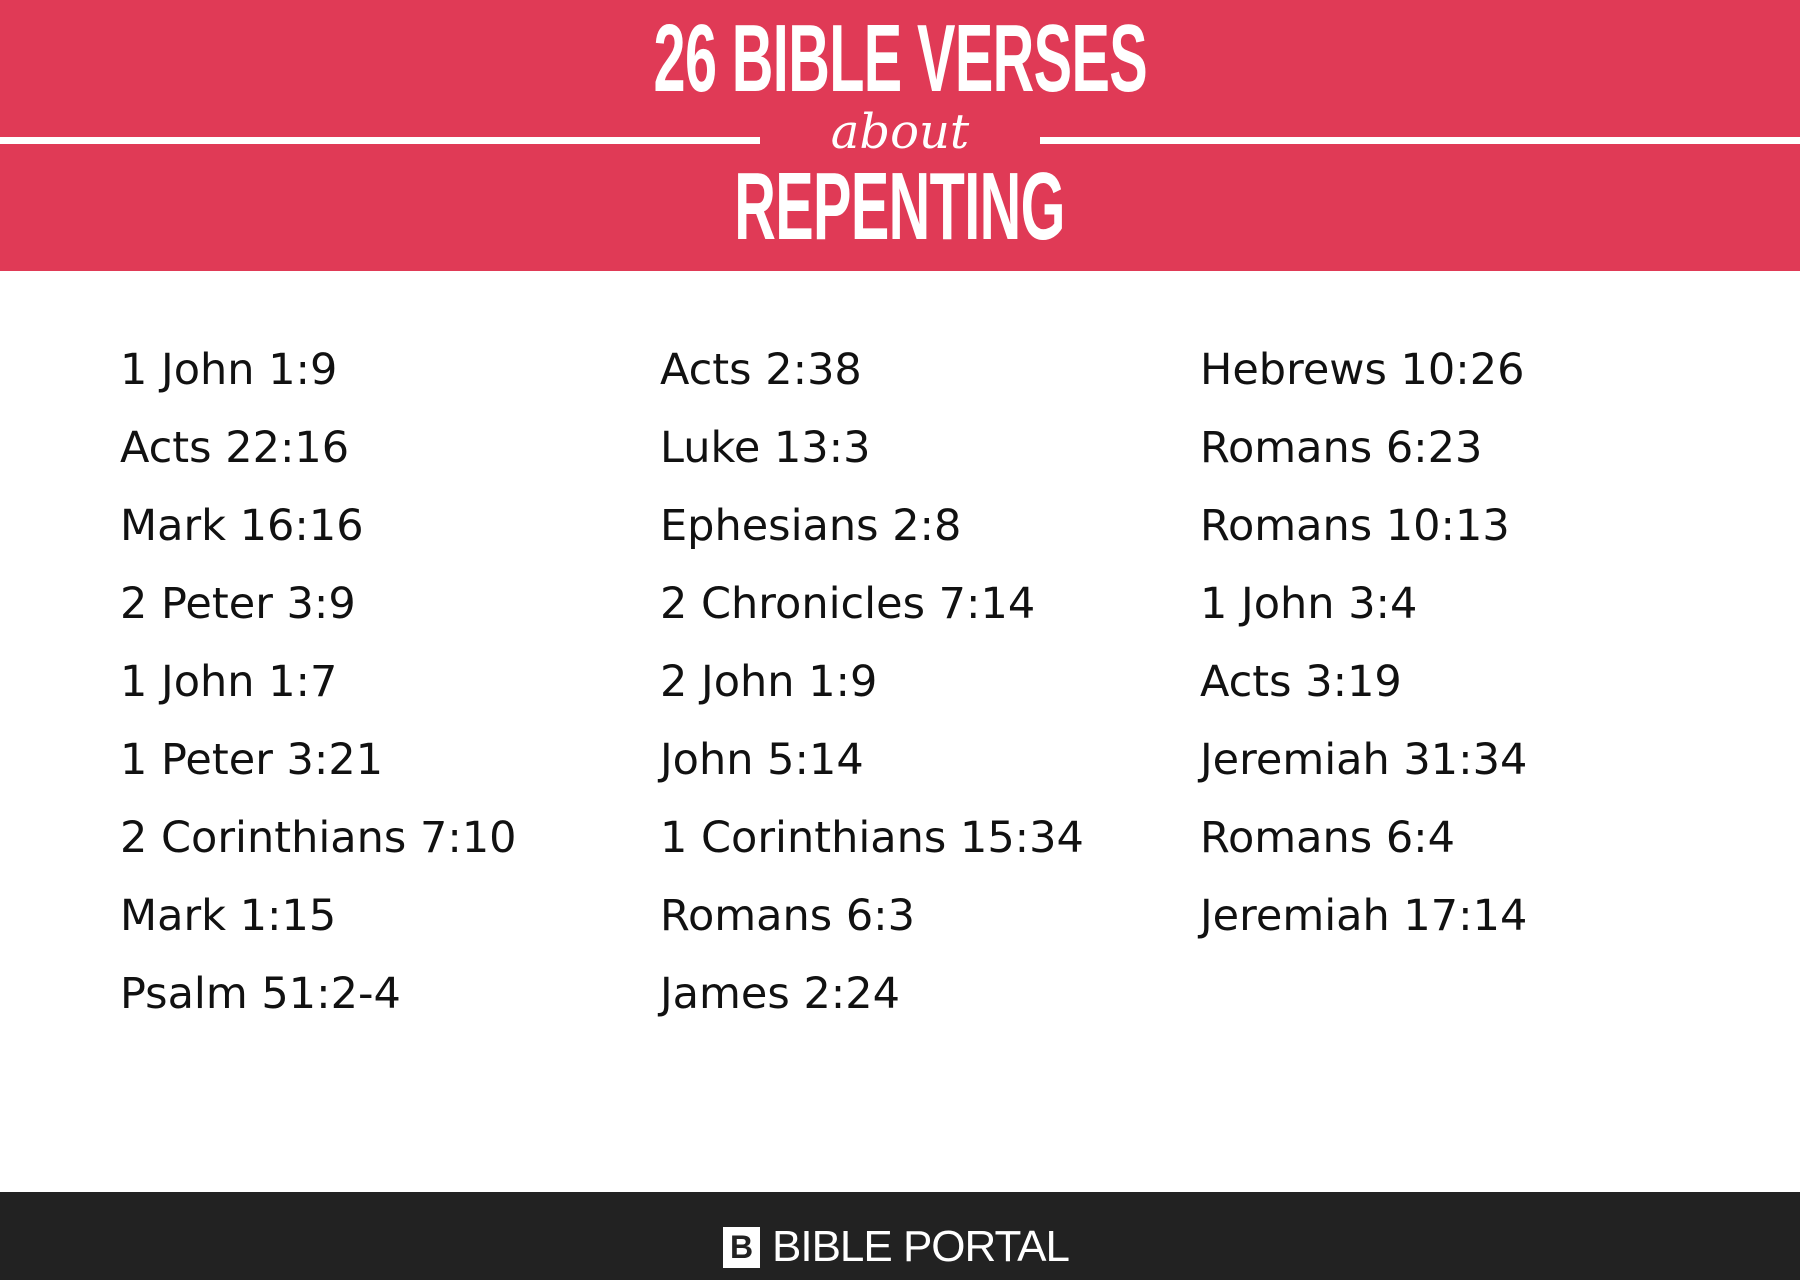 The image size is (1800, 1280). What do you see at coordinates (260, 994) in the screenshot?
I see `verse-item: Psalm 51:2-4` at bounding box center [260, 994].